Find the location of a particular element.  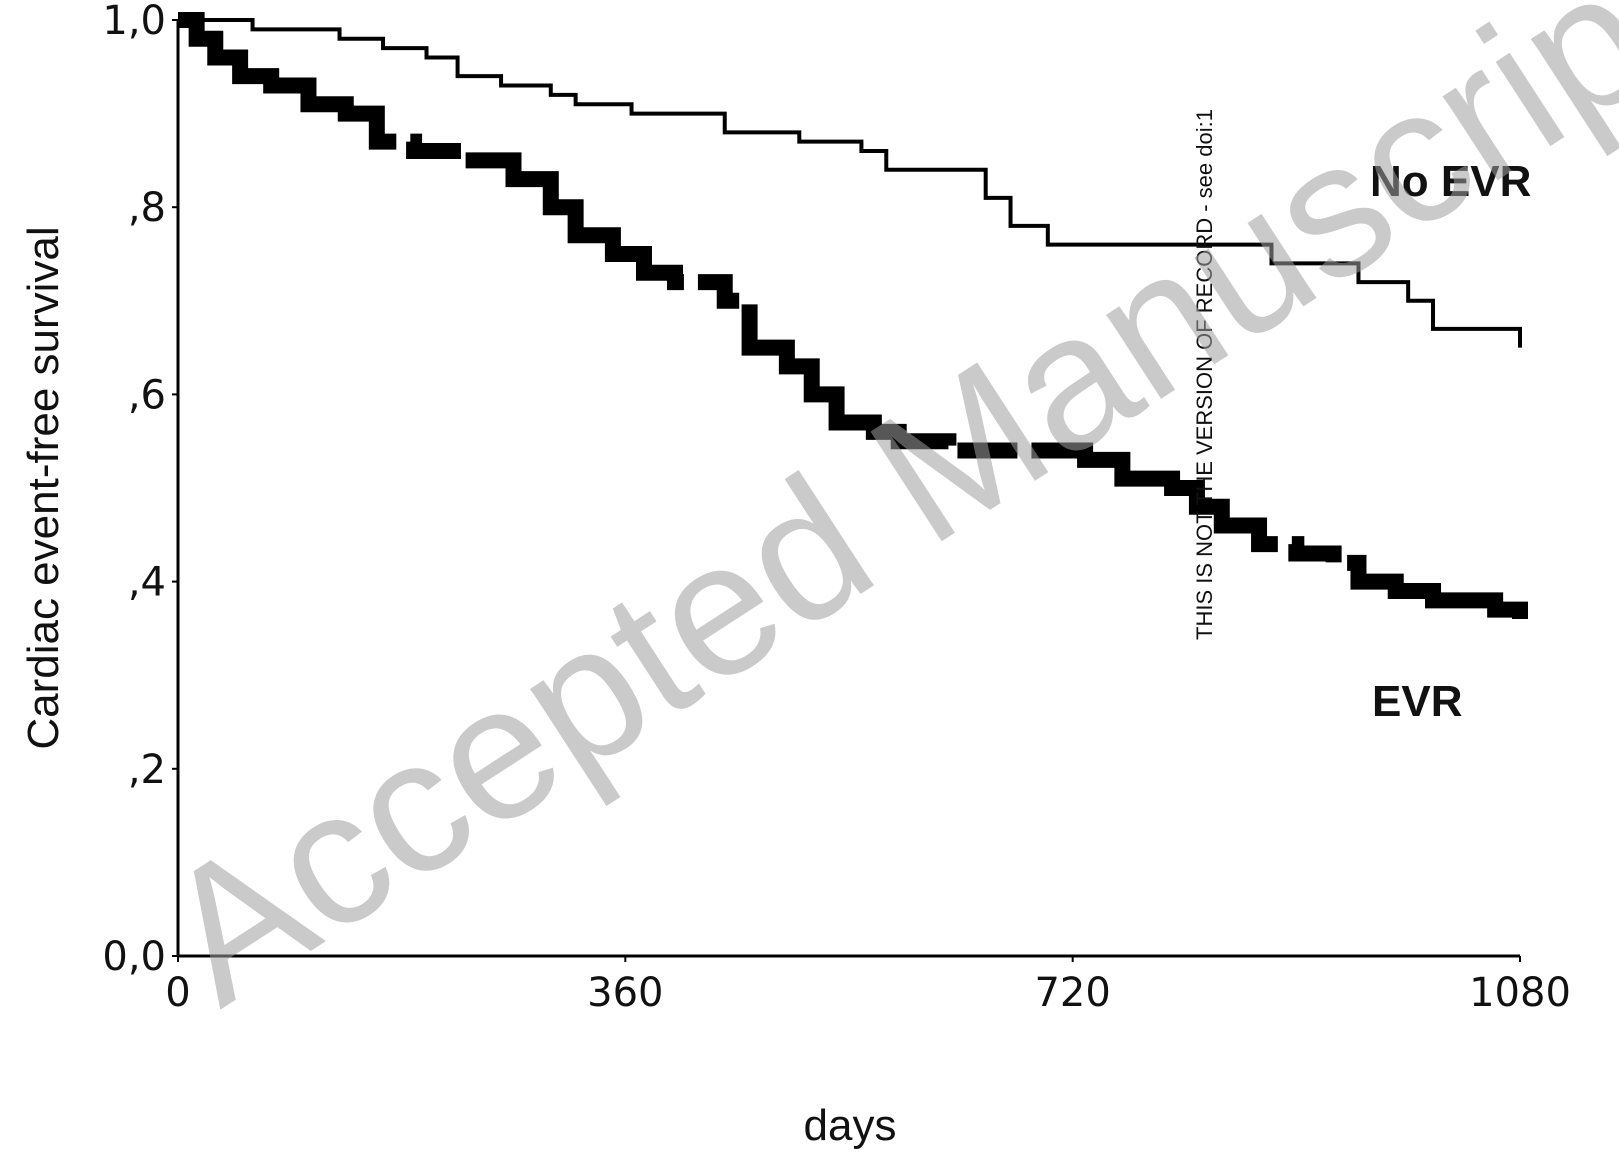

y-tick-label: 0,0 is located at coordinates (134, 957).